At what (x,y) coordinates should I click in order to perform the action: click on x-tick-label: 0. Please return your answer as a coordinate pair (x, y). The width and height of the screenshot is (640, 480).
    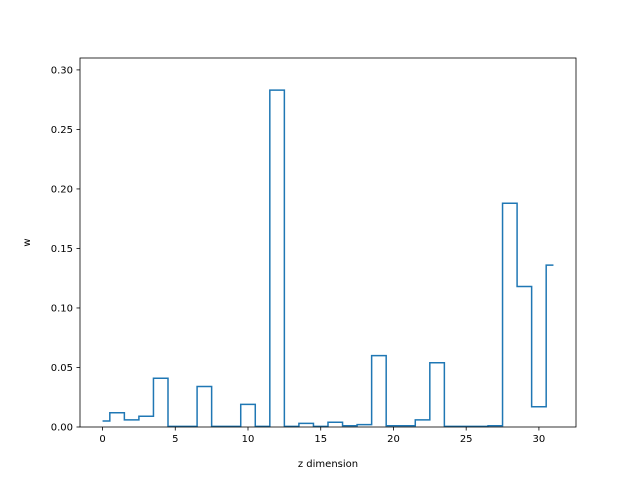
    Looking at the image, I should click on (102, 439).